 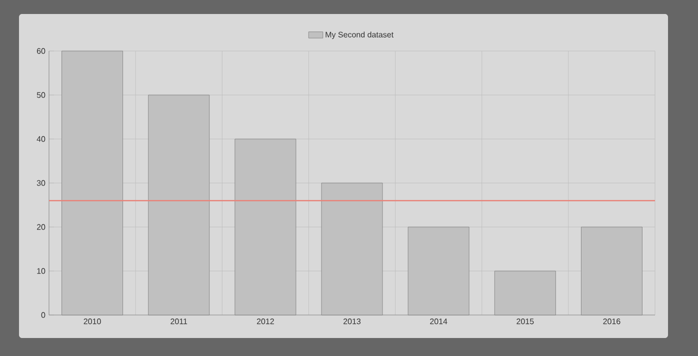 What do you see at coordinates (265, 321) in the screenshot?
I see `x-tick-label: 2012` at bounding box center [265, 321].